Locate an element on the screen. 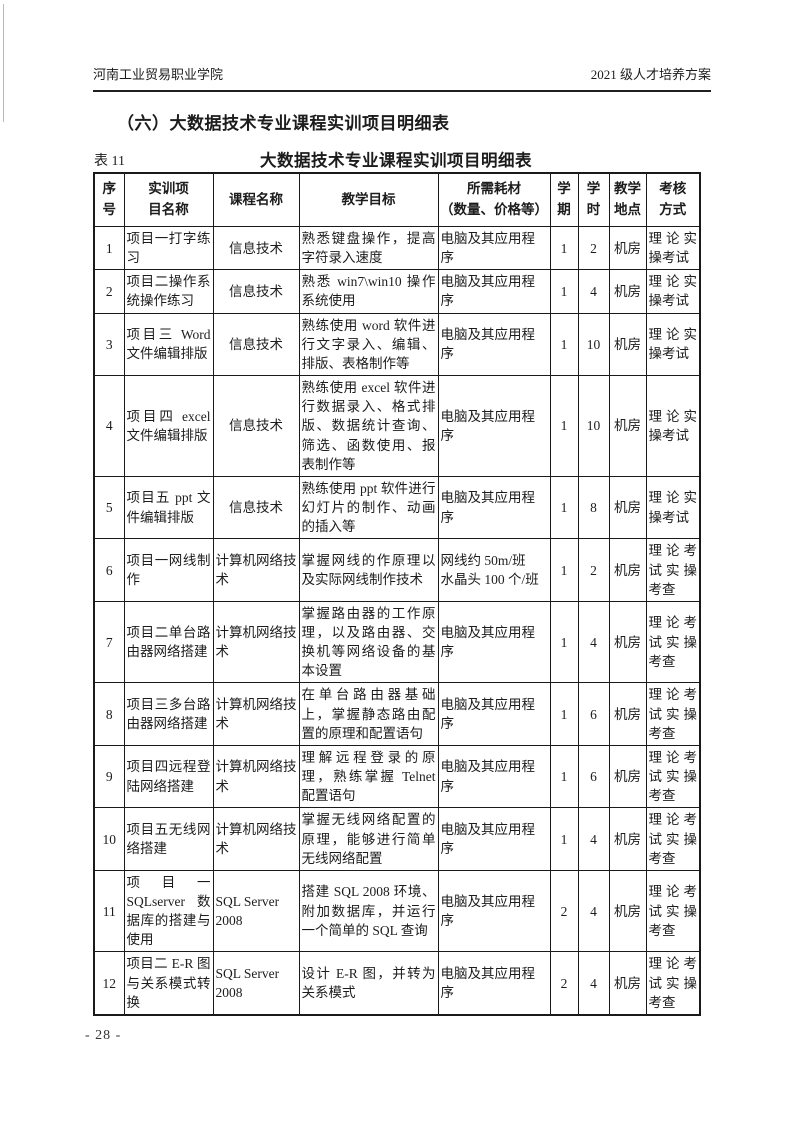 The image size is (793, 1122). table-cell: 项目四远程登陆网络搭建 is located at coordinates (168, 776).